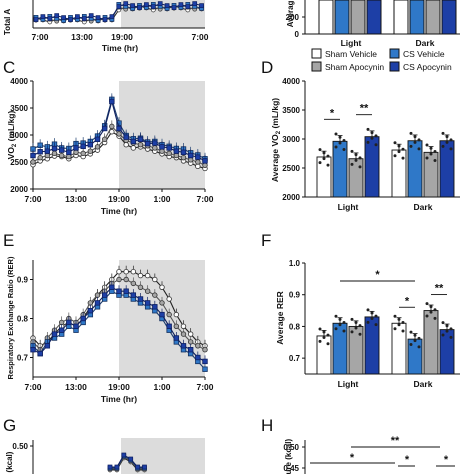 The height and width of the screenshot is (474, 474). Describe the element at coordinates (291, 110) in the screenshot. I see `y-tick-label: 3500` at that location.